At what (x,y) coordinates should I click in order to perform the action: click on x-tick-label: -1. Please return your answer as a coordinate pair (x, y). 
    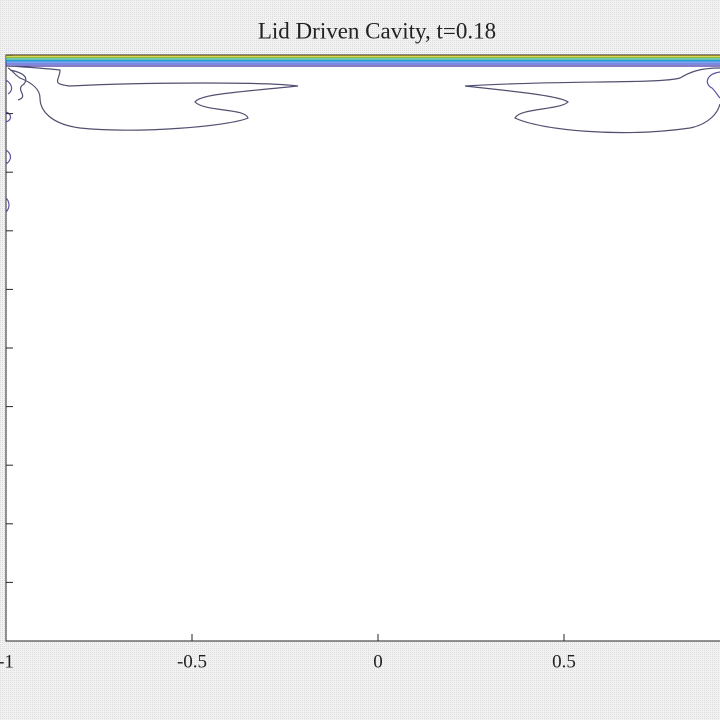
    Looking at the image, I should click on (7, 661).